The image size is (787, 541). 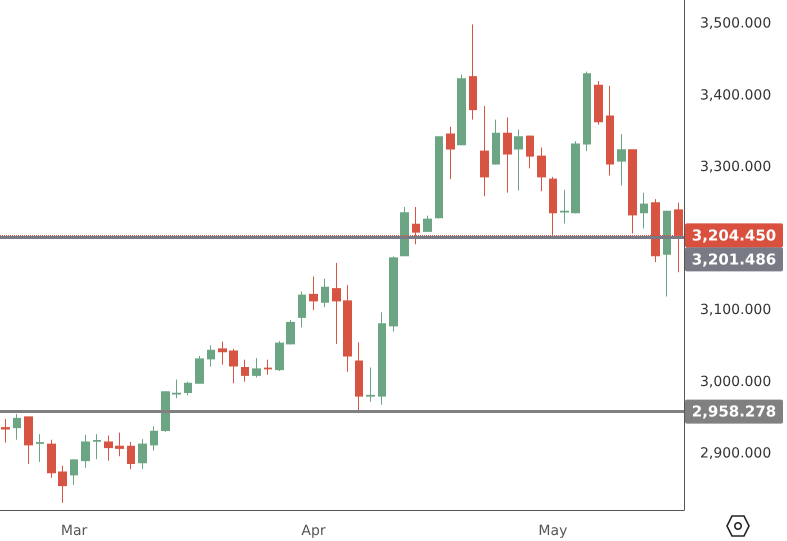 What do you see at coordinates (736, 453) in the screenshot?
I see `y-tick-label: 2,900.000` at bounding box center [736, 453].